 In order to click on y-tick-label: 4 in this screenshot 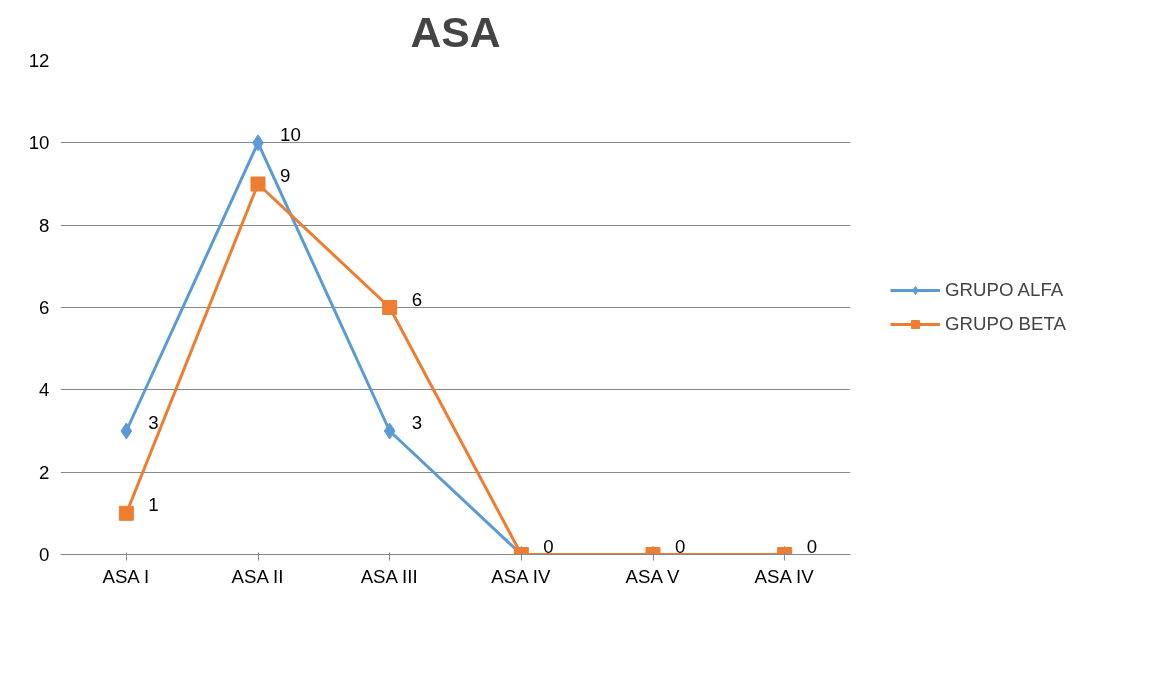, I will do `click(44, 390)`.